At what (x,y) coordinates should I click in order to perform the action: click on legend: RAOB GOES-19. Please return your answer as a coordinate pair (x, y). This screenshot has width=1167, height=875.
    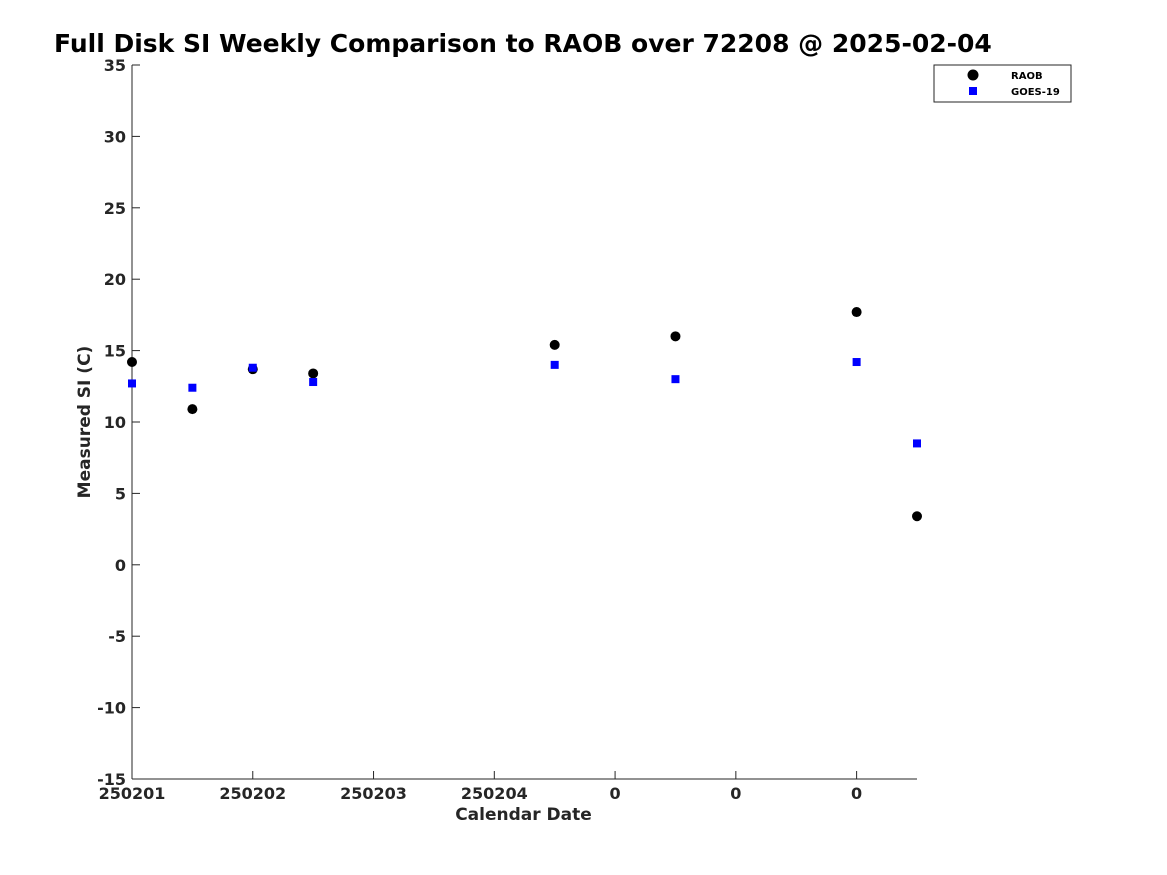
    Looking at the image, I should click on (1002, 83).